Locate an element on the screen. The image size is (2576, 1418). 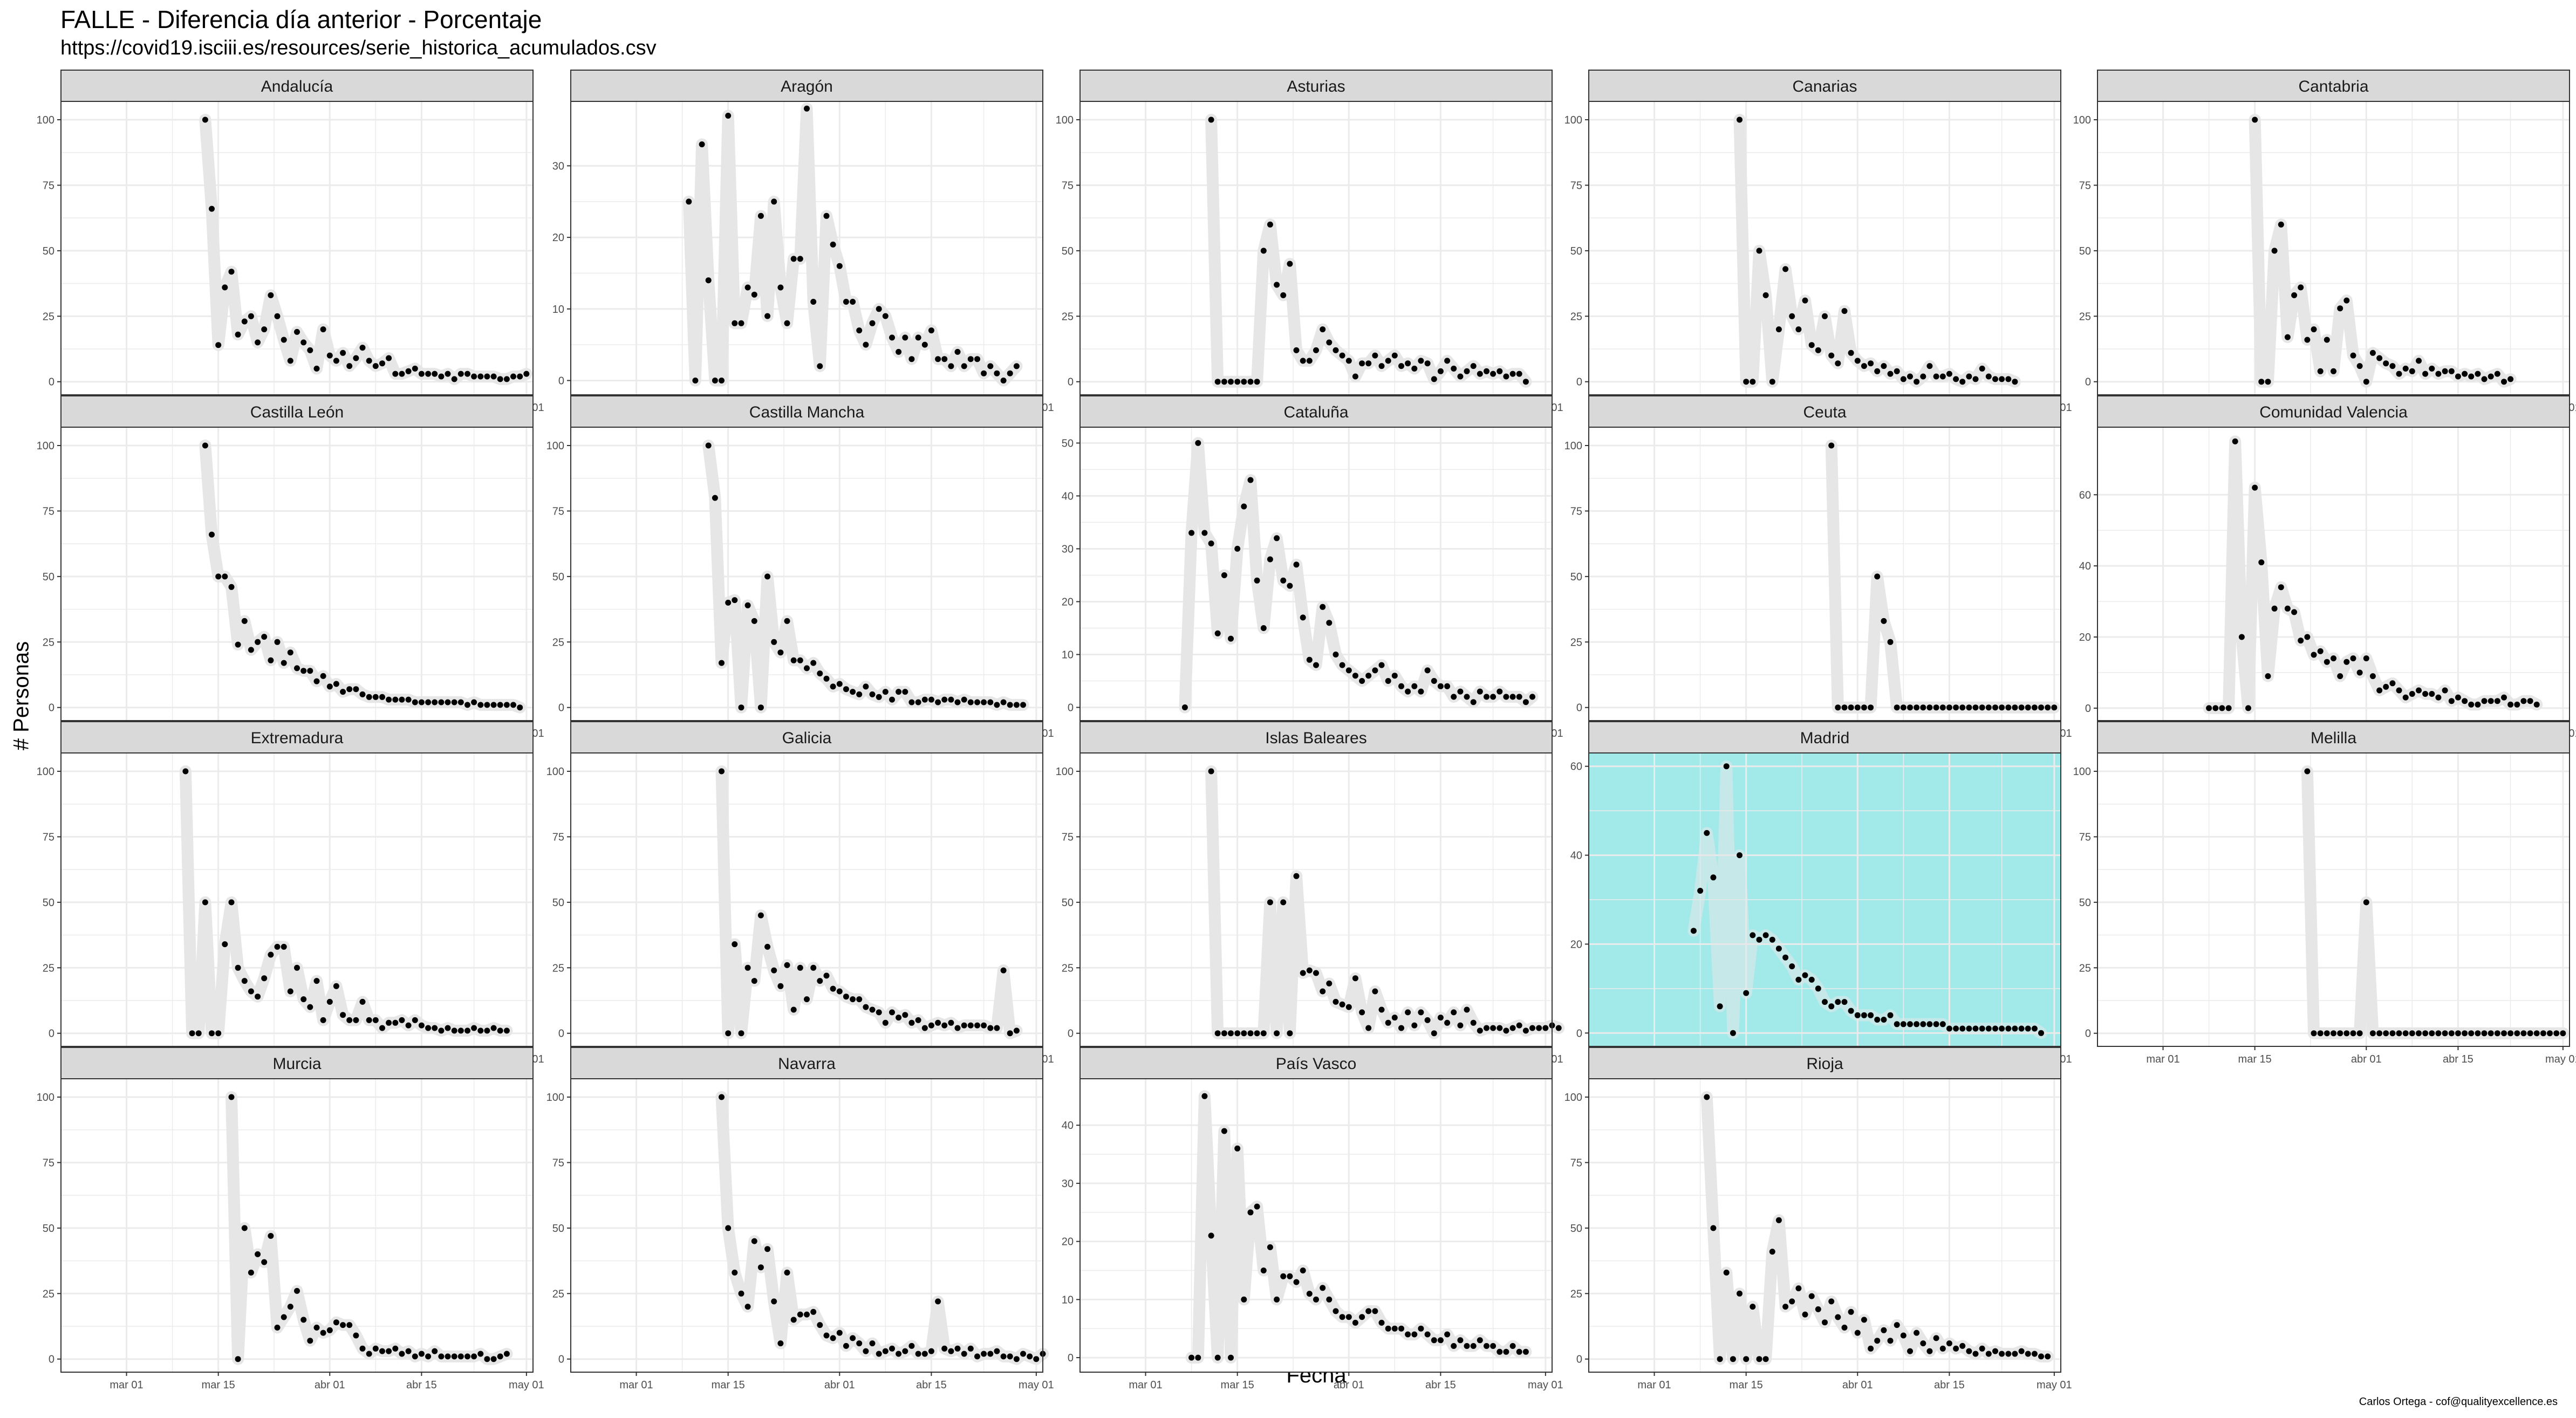
x-tick-label: abr 01 is located at coordinates (1349, 1385).